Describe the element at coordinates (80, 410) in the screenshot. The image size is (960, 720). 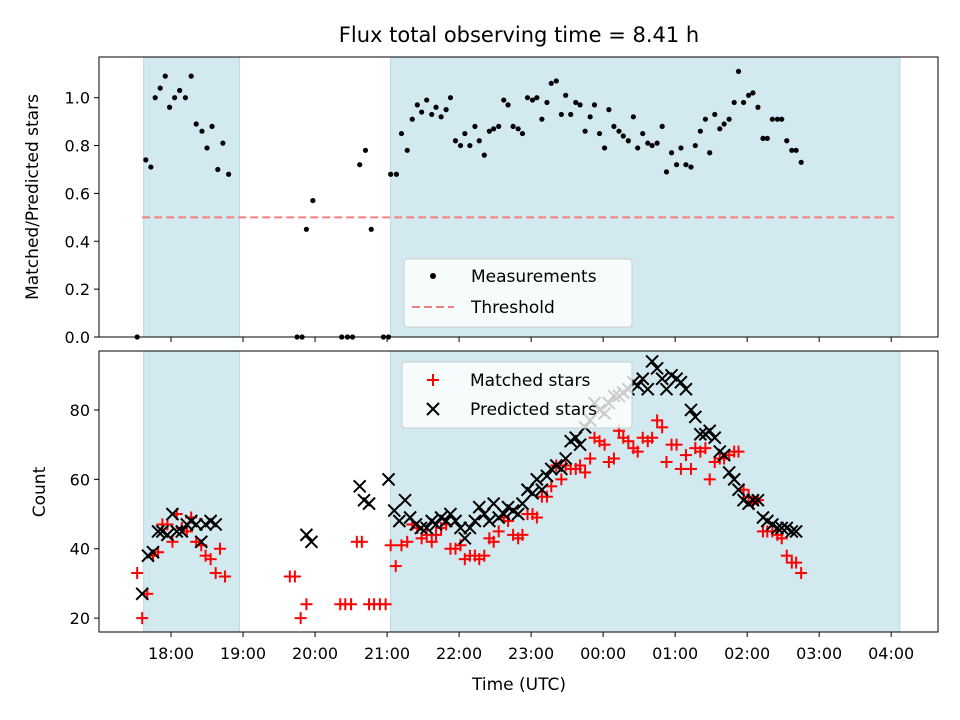
I see `y-tick-label: 80` at that location.